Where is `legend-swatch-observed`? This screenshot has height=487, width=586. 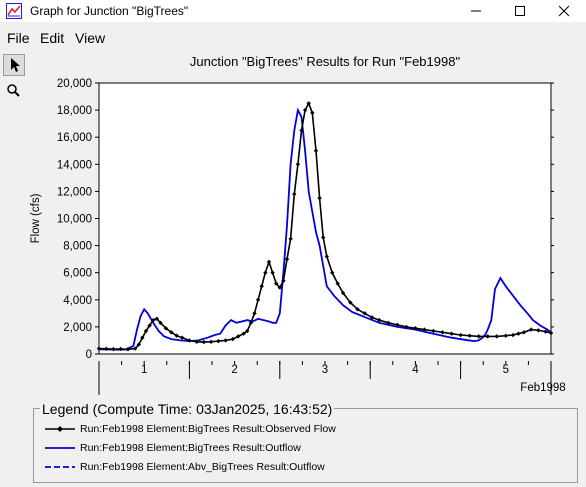 legend-swatch-observed is located at coordinates (60, 429).